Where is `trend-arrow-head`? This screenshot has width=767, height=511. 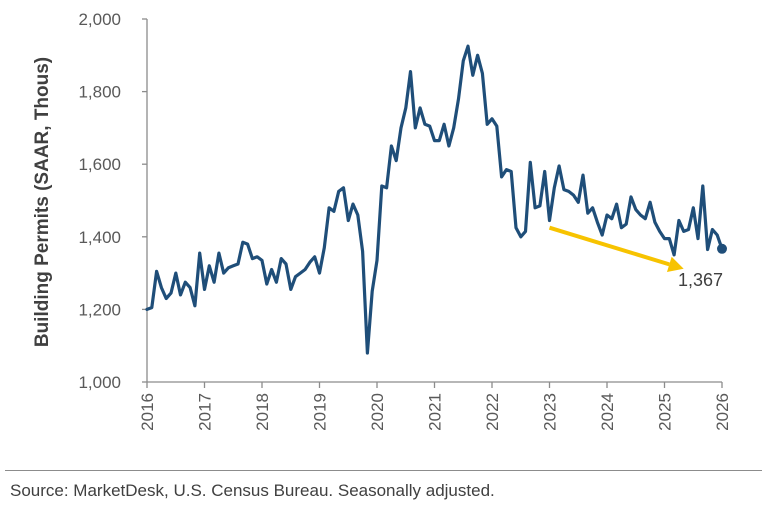 trend-arrow-head is located at coordinates (675, 264).